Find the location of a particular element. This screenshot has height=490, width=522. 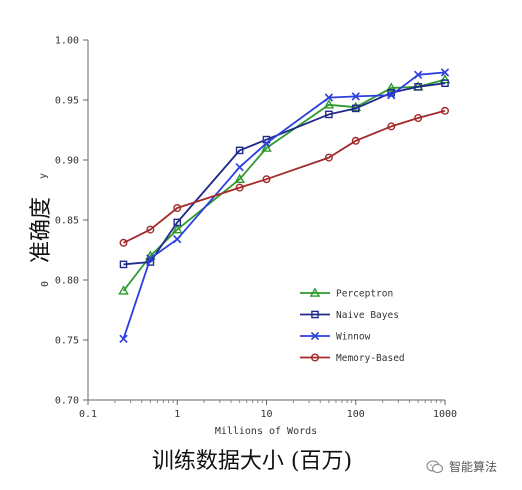

x-tick-label: 0.1 is located at coordinates (88, 414).